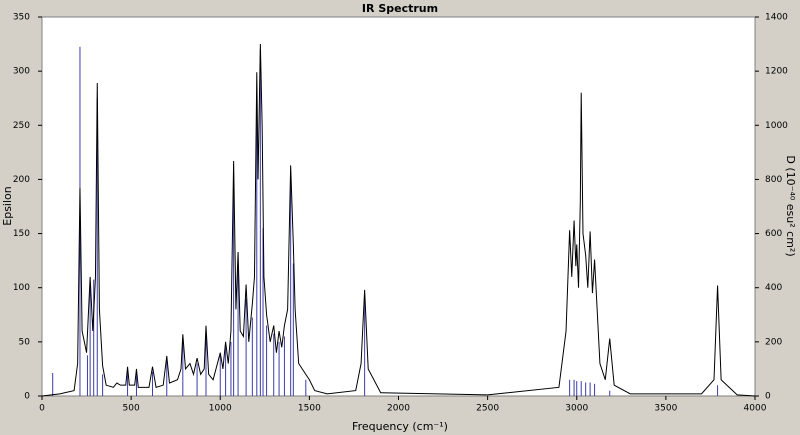 Image resolution: width=800 pixels, height=435 pixels. Describe the element at coordinates (400, 426) in the screenshot. I see `x-axis-label: Frequency (cm⁻¹)` at that location.